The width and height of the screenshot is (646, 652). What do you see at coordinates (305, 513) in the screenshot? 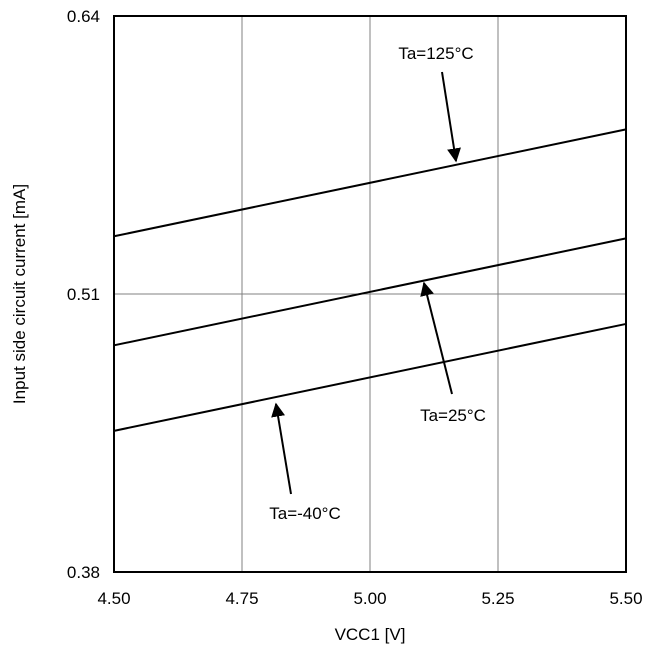
I see `annotation-label: Ta=-40°C` at bounding box center [305, 513].